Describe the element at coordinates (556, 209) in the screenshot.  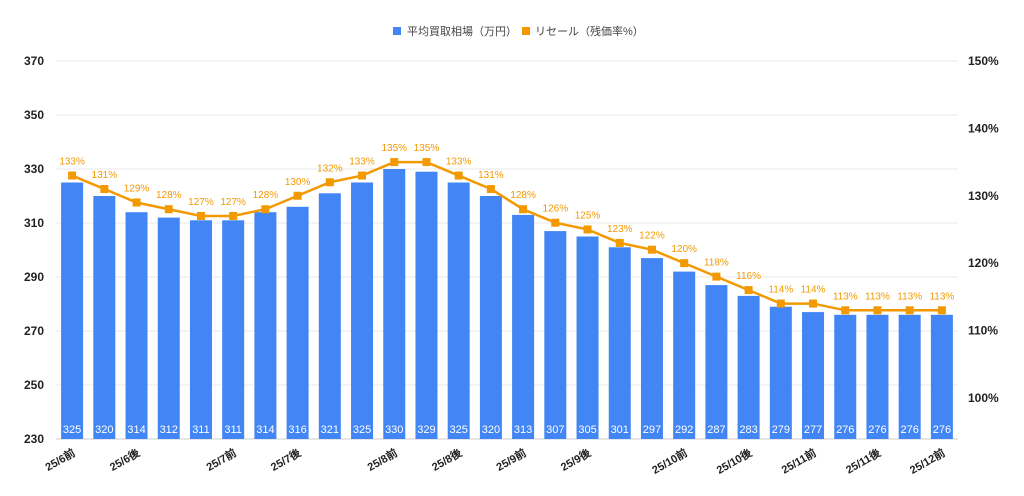
I see `line-value-label: 126%` at that location.